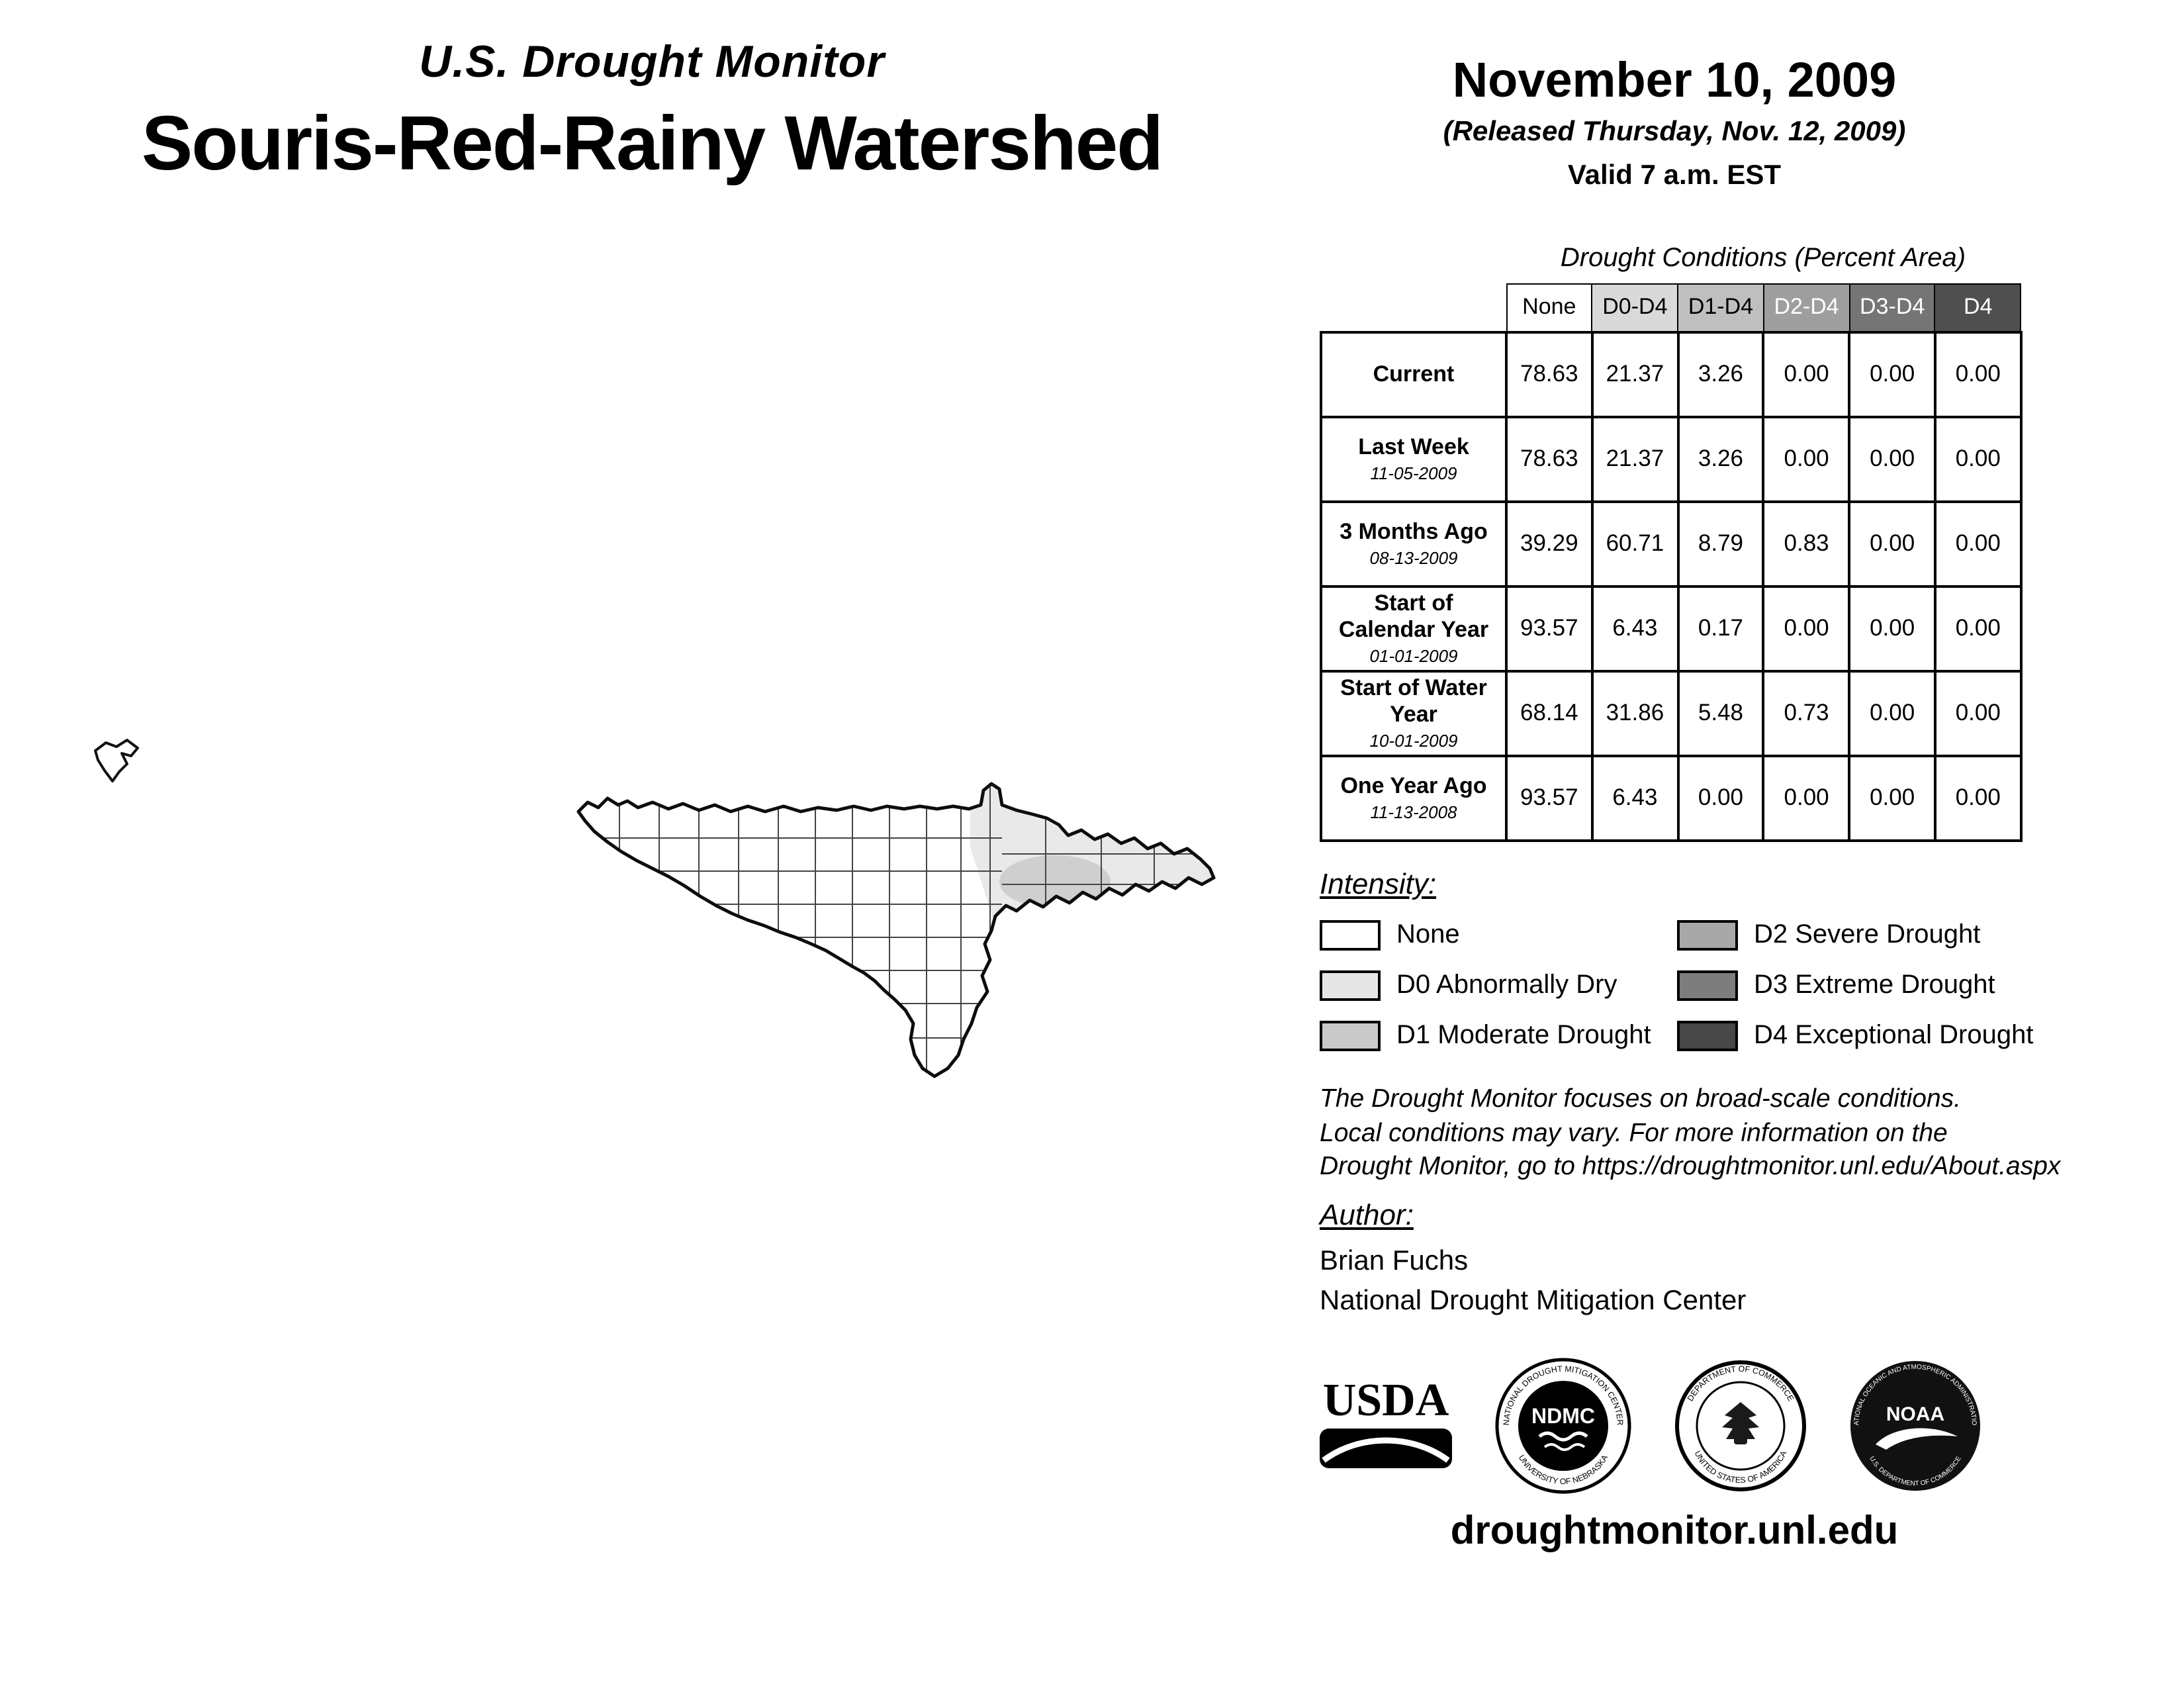 Image resolution: width=2184 pixels, height=1688 pixels. What do you see at coordinates (1379, 883) in the screenshot?
I see `legend-heading: Intensity:` at bounding box center [1379, 883].